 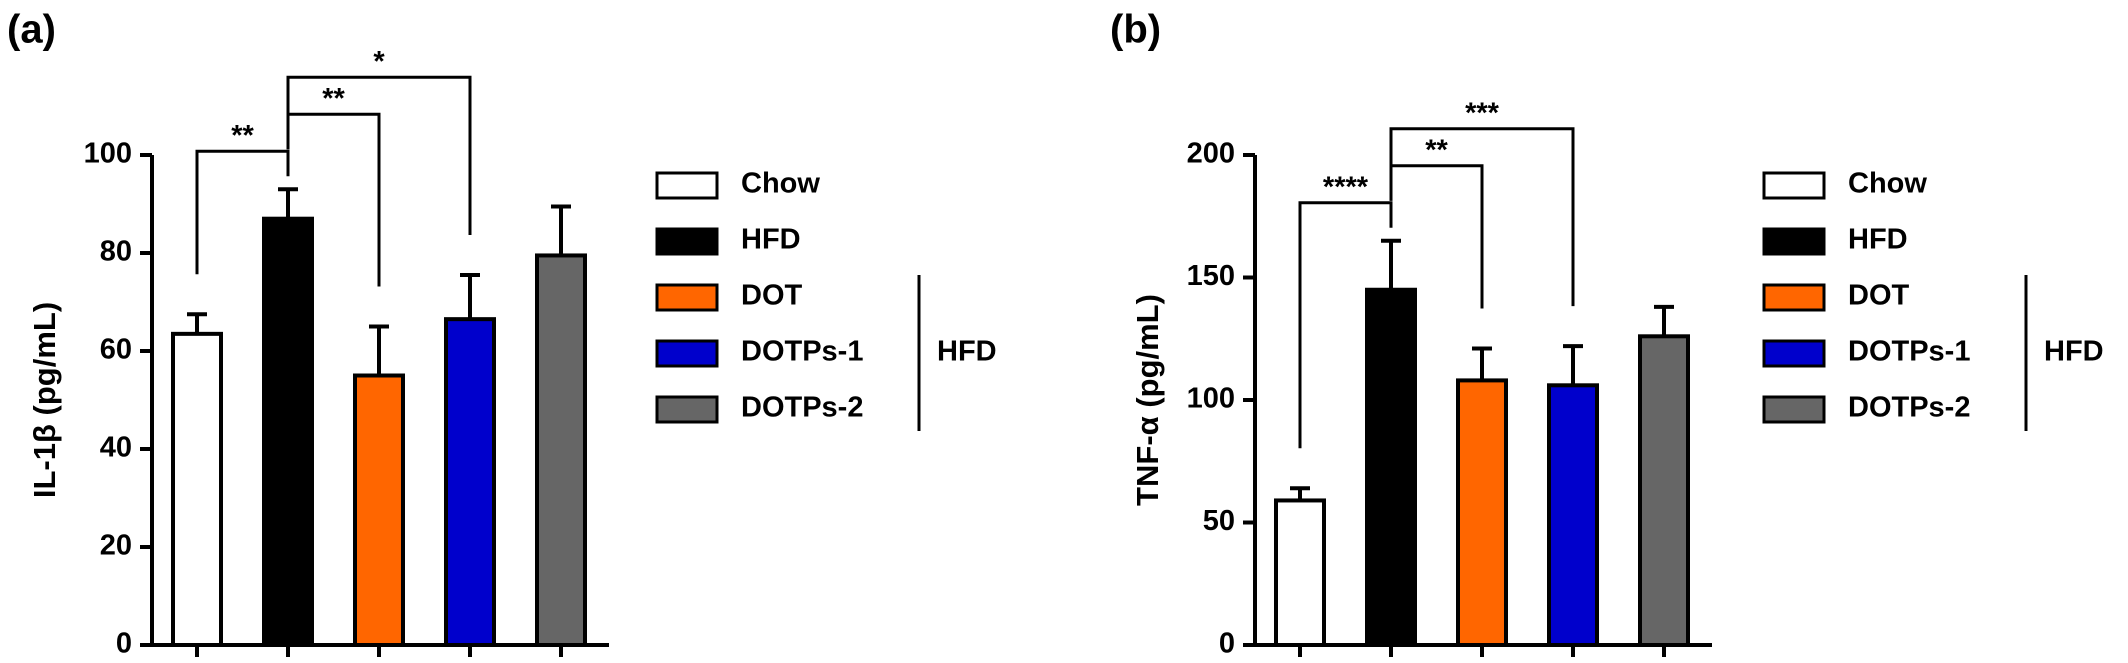 What do you see at coordinates (116, 252) in the screenshot?
I see `y-tick-label: 80` at bounding box center [116, 252].